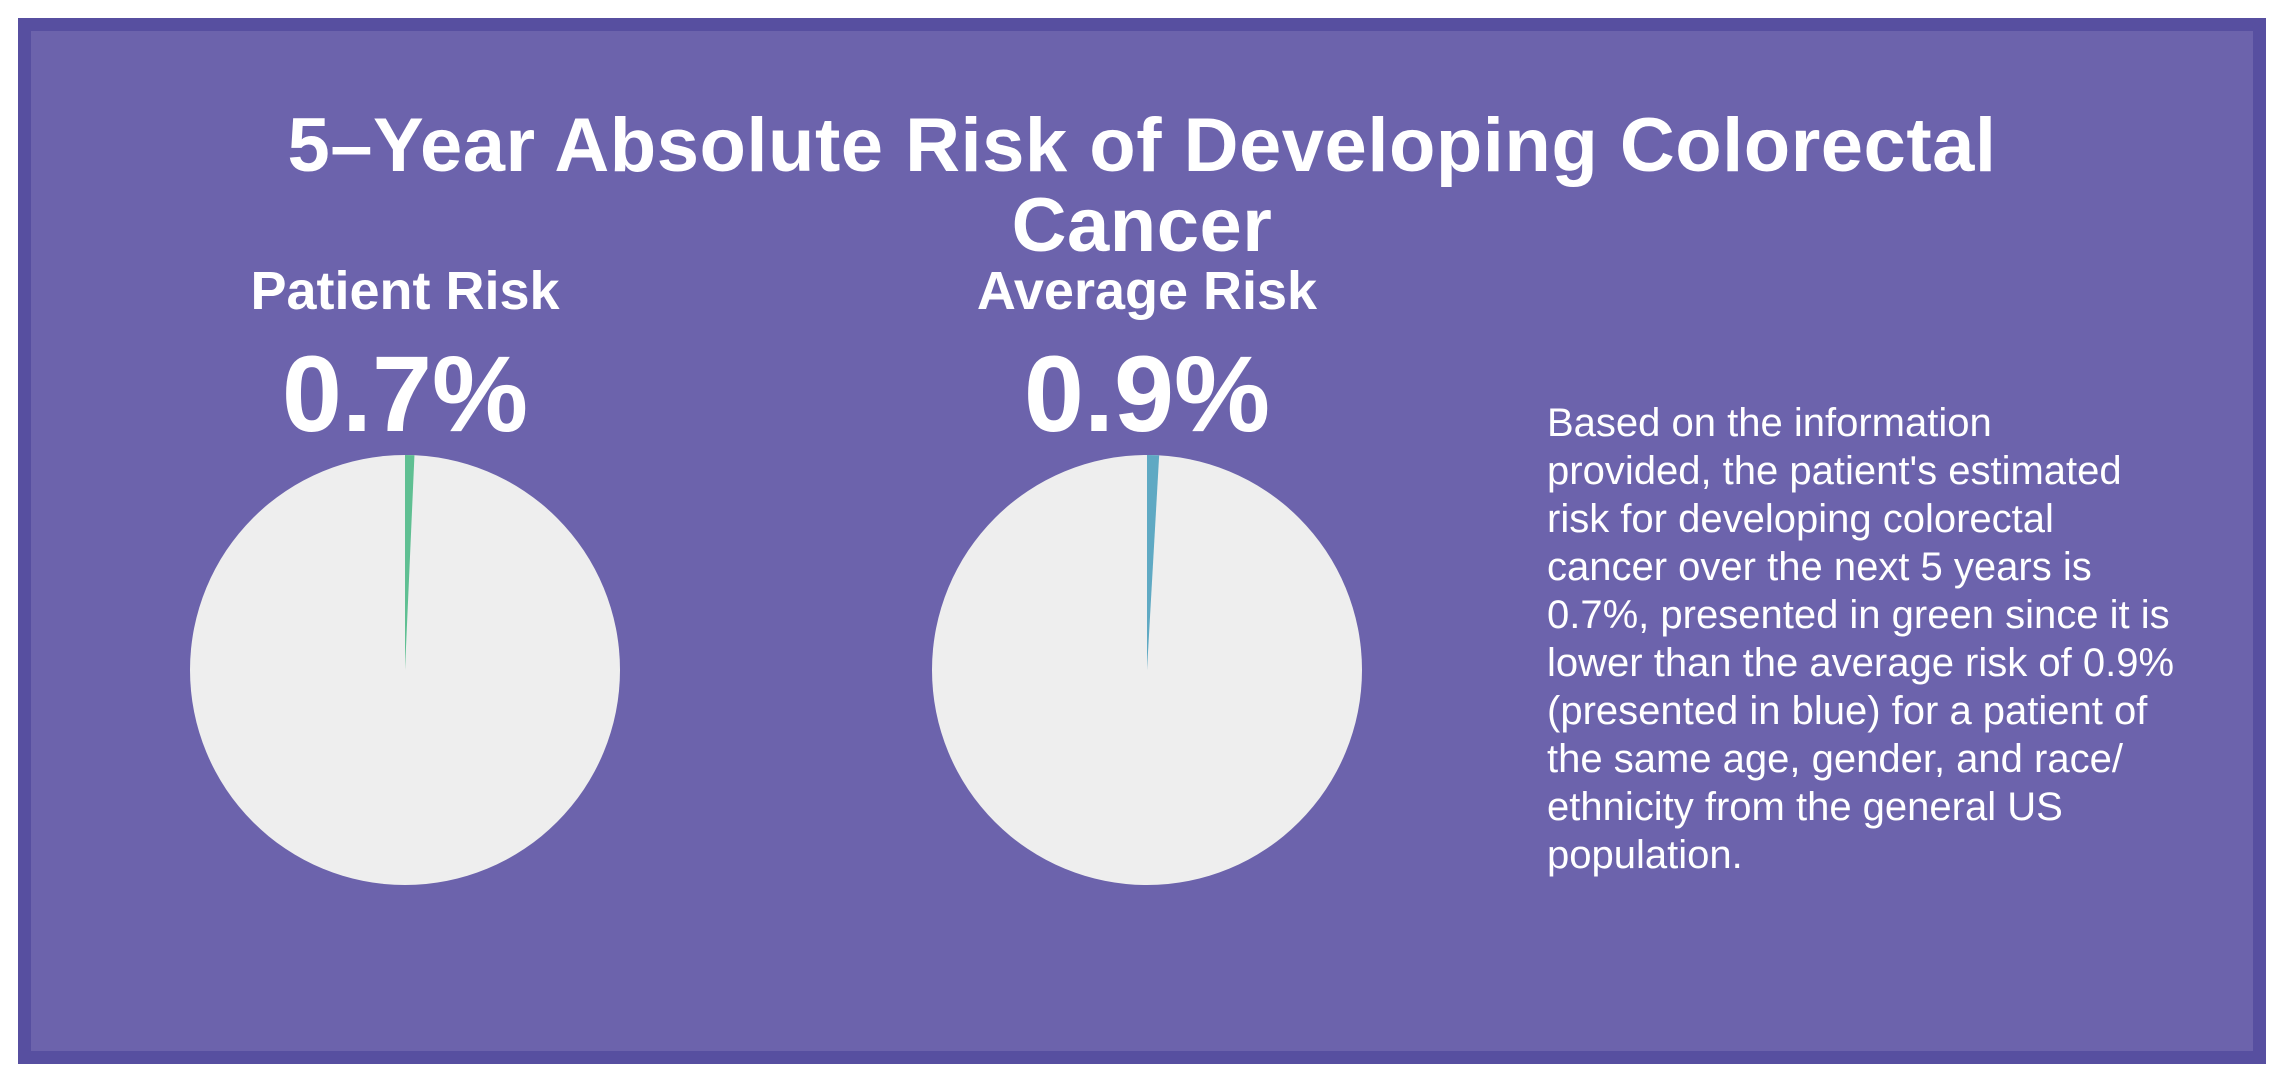  What do you see at coordinates (1800, 519) in the screenshot?
I see `description-line: risk for developing colorectal` at bounding box center [1800, 519].